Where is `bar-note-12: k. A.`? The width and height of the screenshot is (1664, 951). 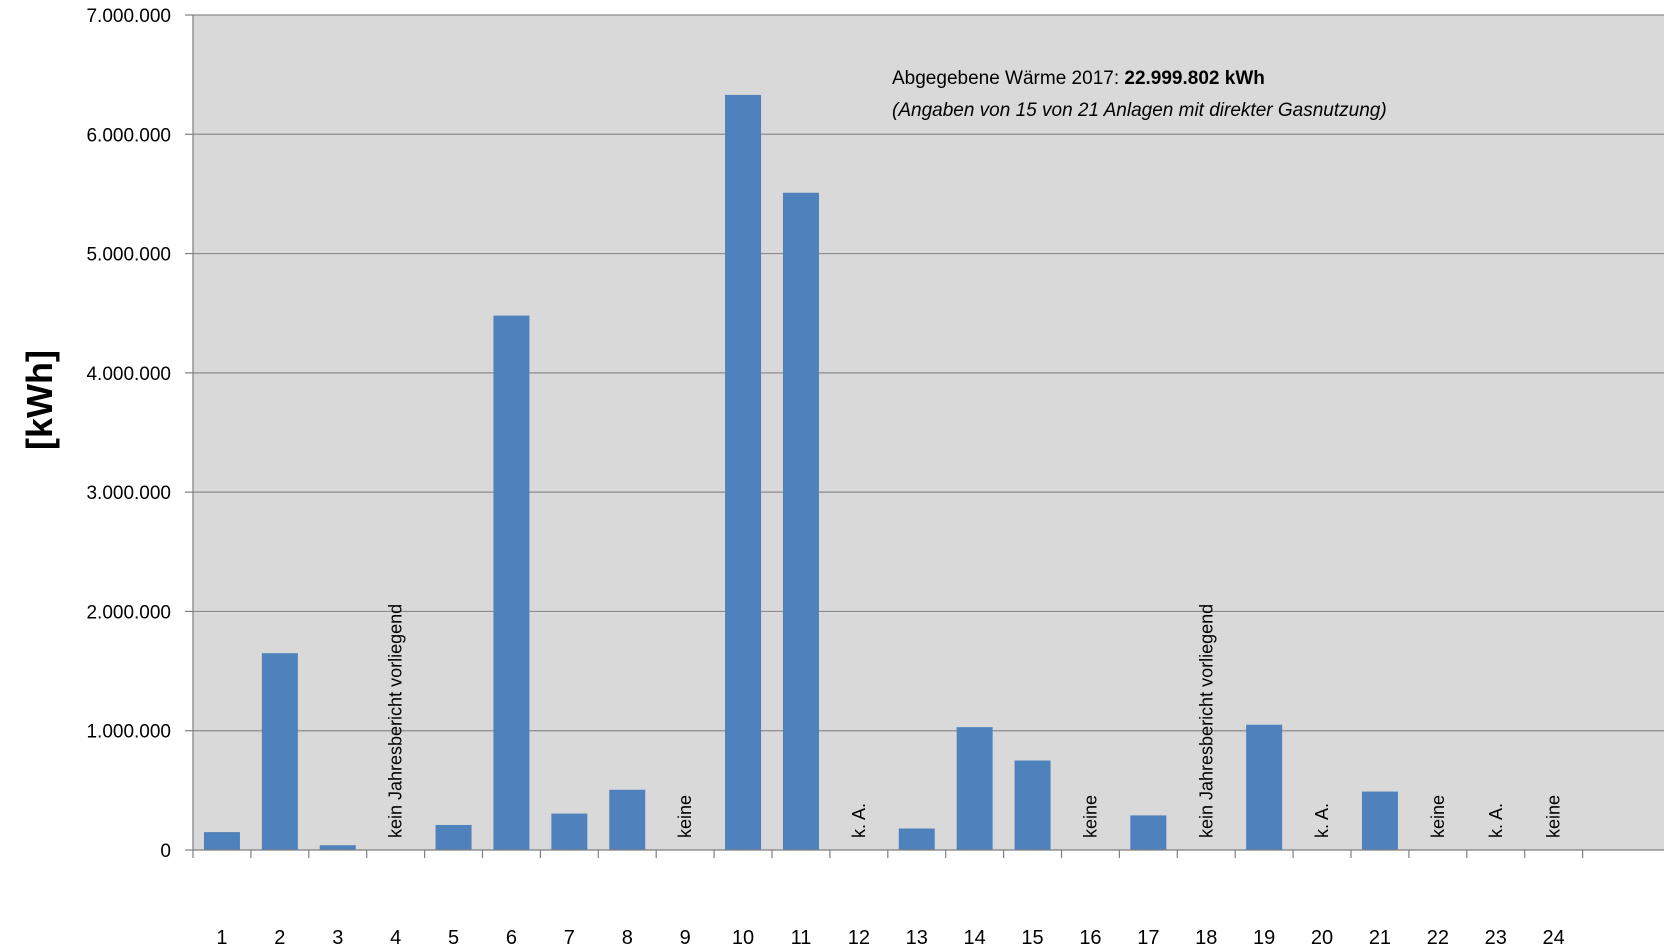
bar-note-12: k. A. is located at coordinates (859, 820).